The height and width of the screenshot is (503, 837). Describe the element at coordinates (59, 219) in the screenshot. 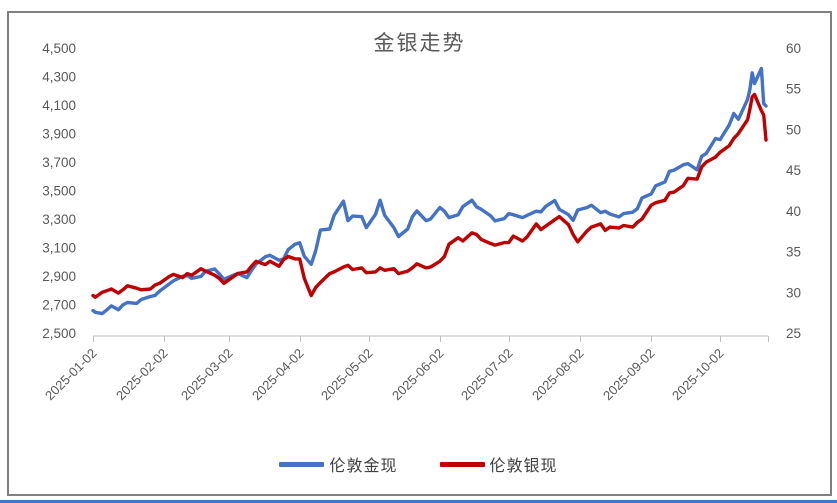

I see `y-axis-left-tick-label: 3,300` at that location.